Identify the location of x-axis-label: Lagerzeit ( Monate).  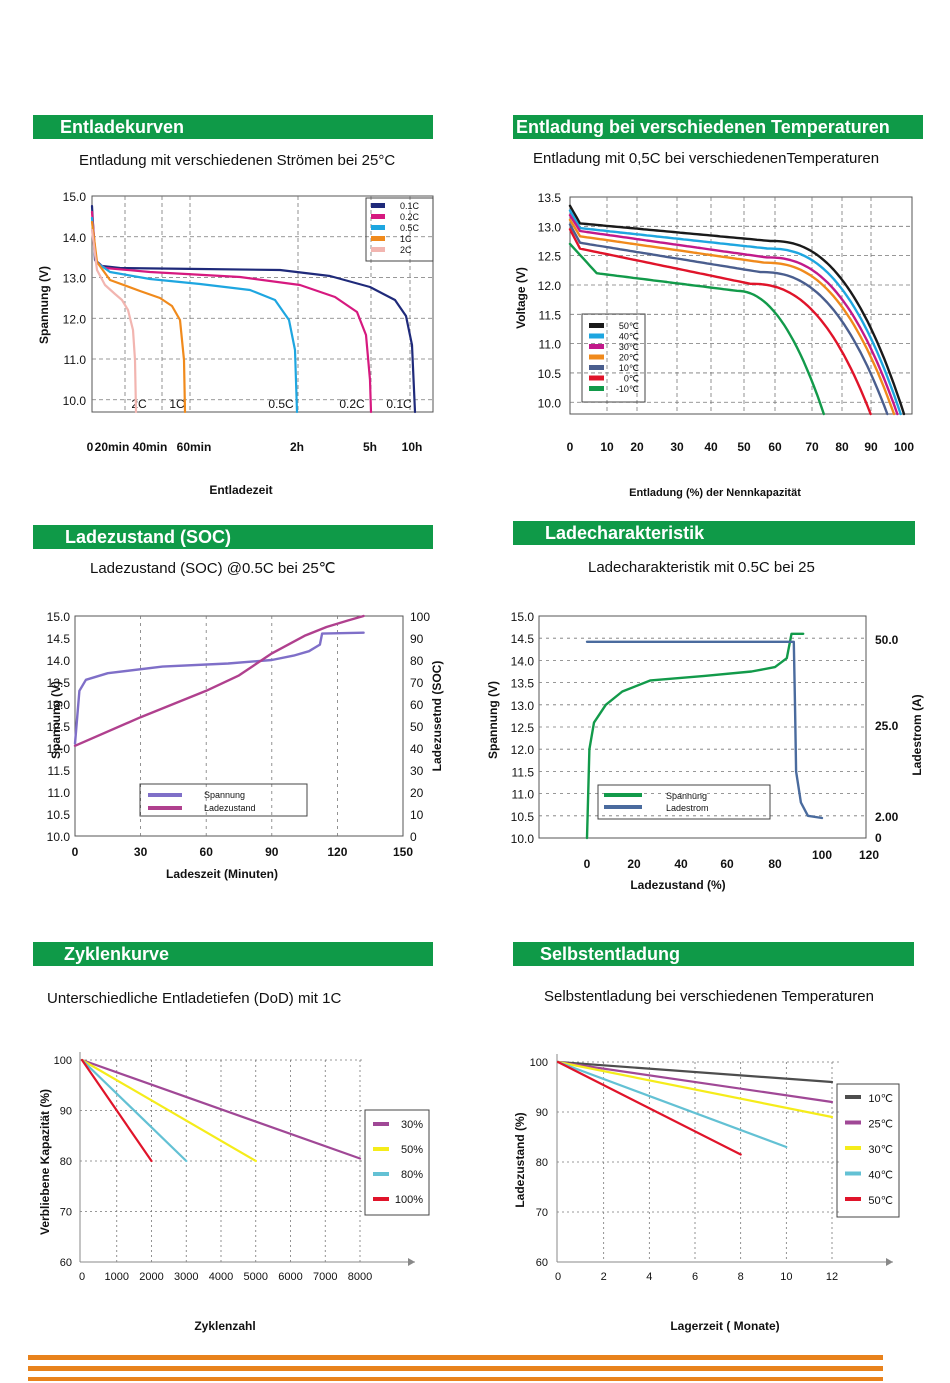
(724, 1326).